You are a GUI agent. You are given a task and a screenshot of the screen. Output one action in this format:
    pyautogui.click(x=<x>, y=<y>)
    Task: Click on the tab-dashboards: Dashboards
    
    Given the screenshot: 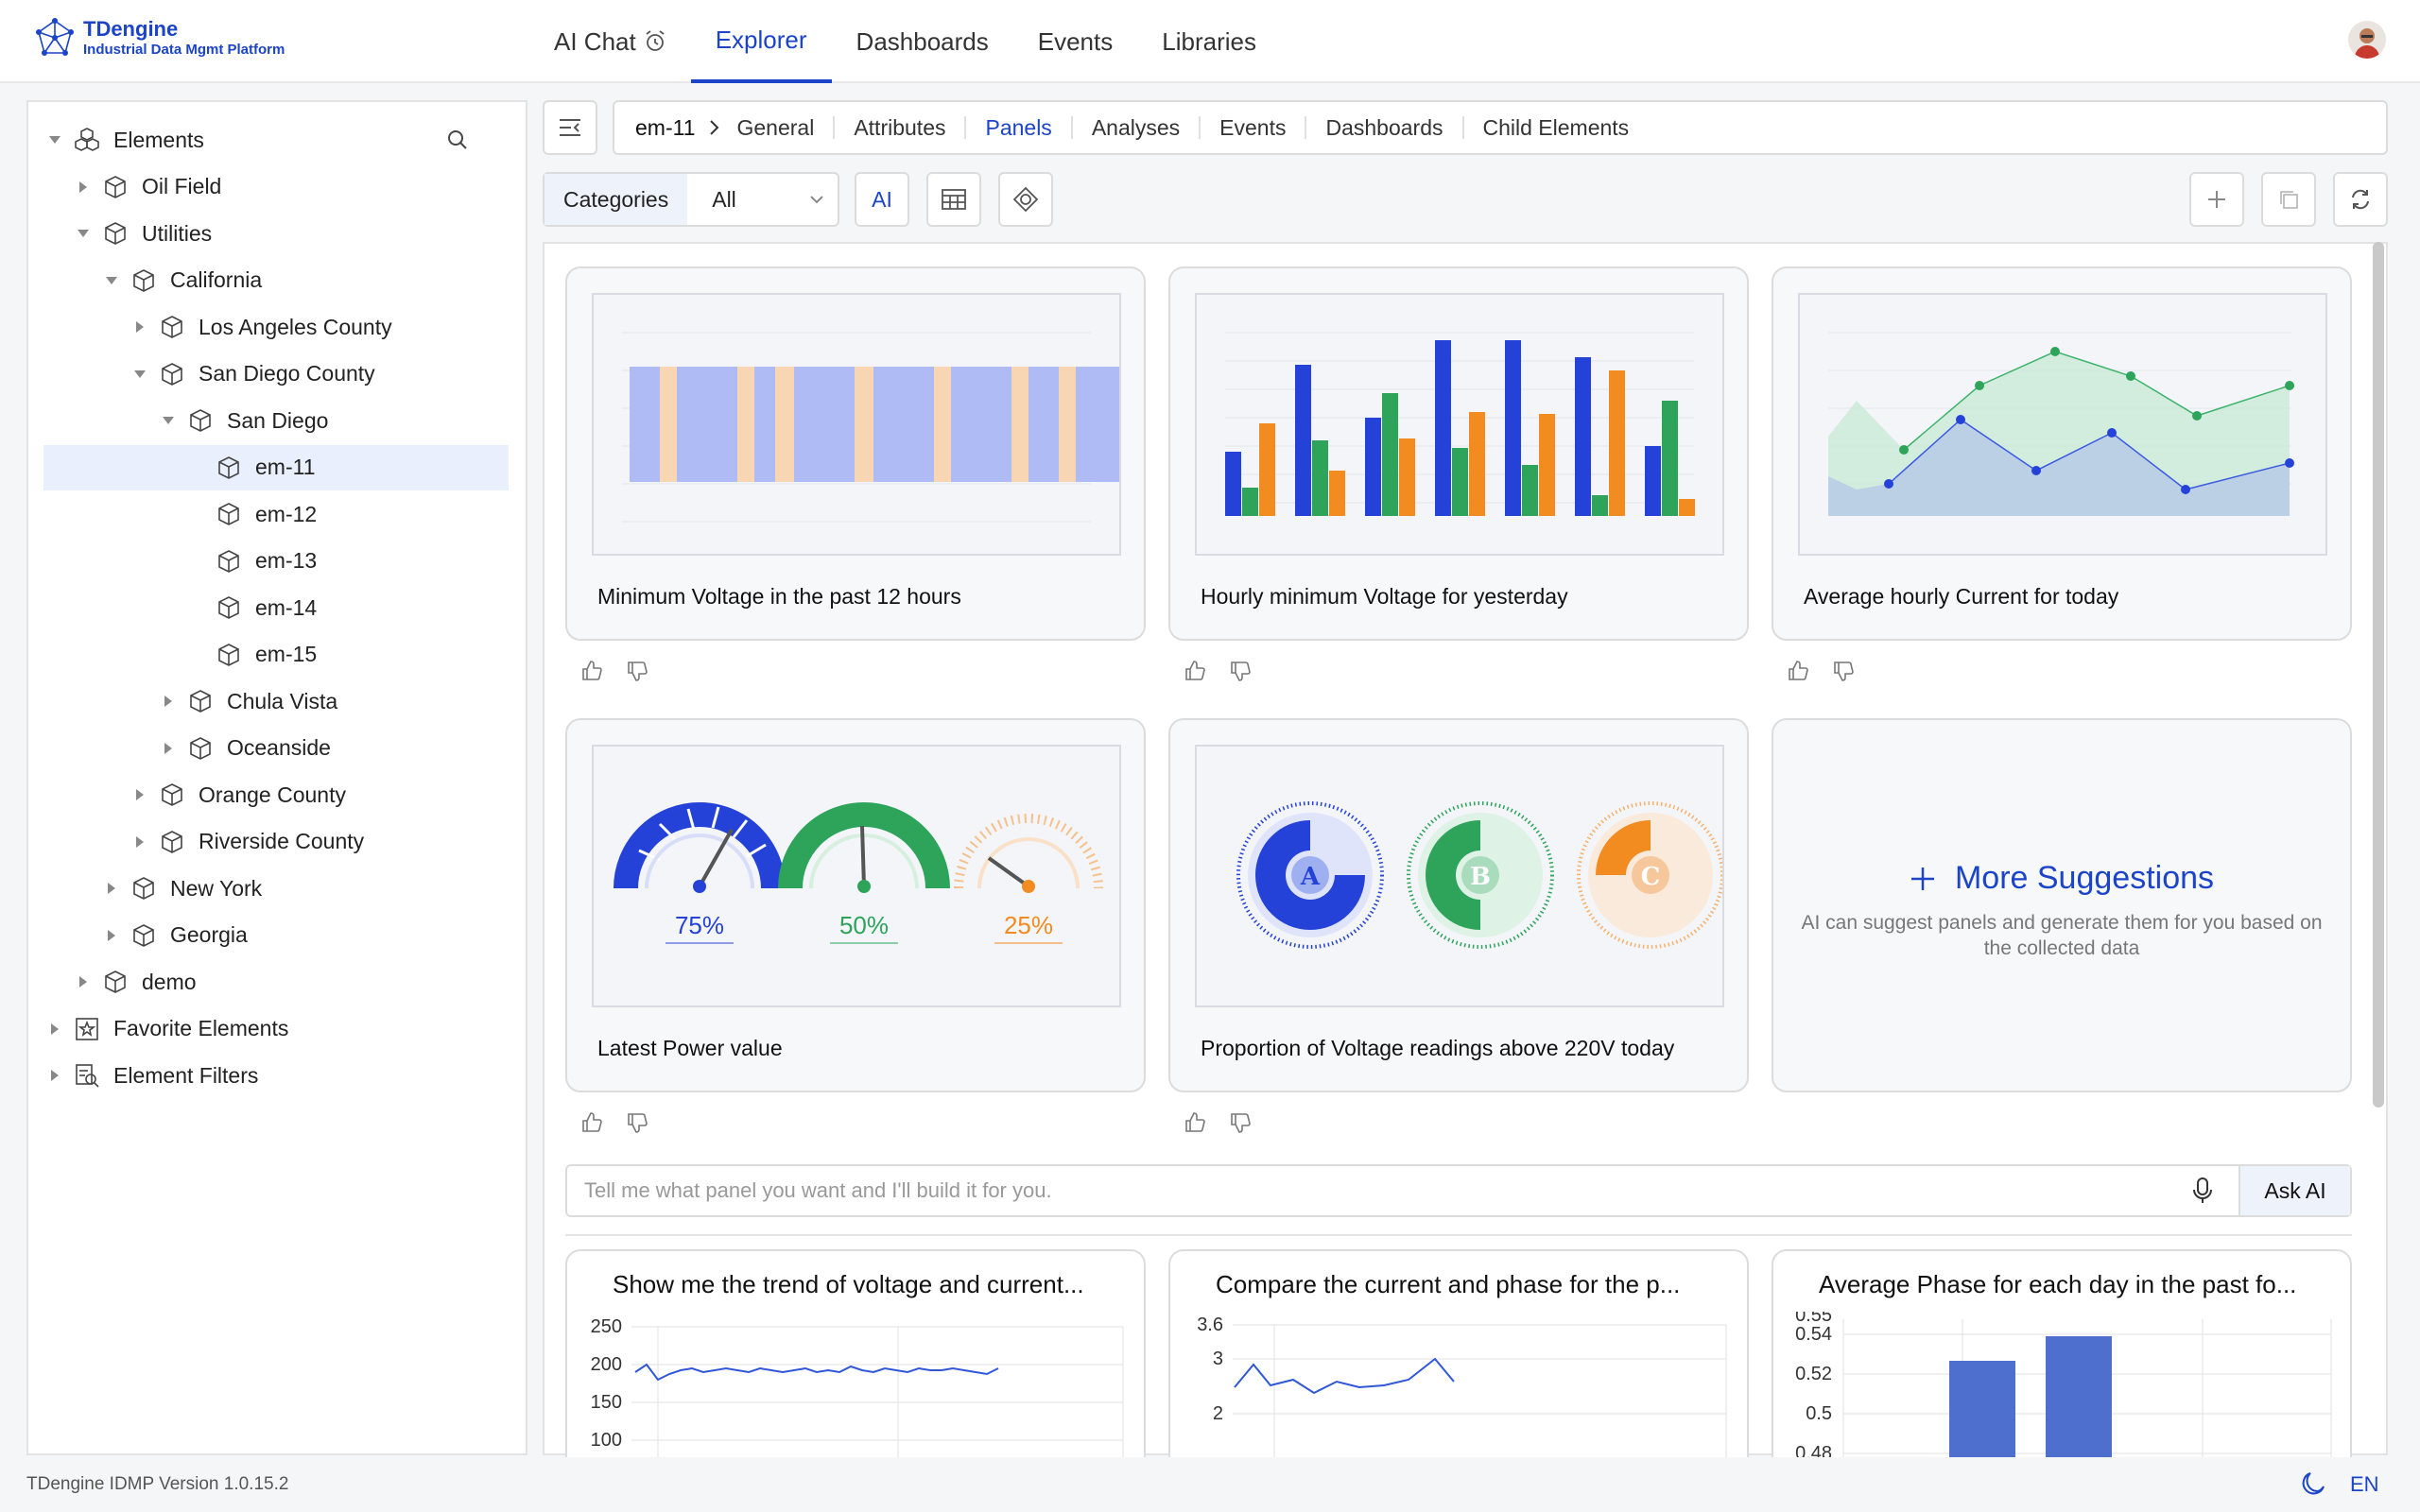 What is the action you would take?
    pyautogui.click(x=1385, y=127)
    